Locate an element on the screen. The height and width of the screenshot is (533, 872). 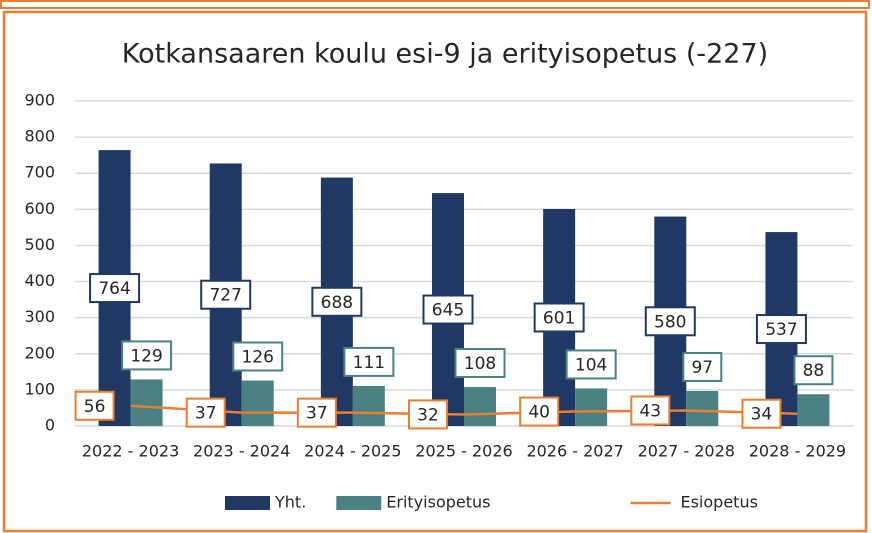
data-label: 40 is located at coordinates (539, 413).